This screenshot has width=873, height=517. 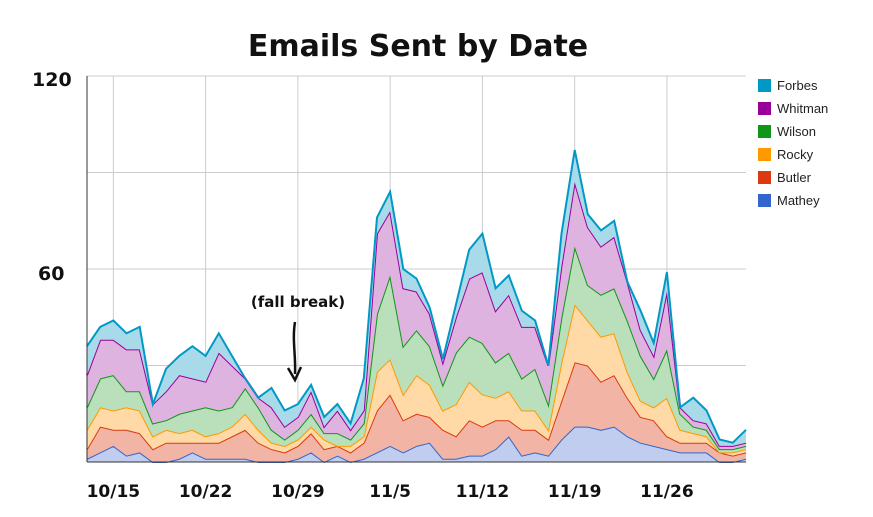 I want to click on legend-swatch-butler, so click(x=764, y=177).